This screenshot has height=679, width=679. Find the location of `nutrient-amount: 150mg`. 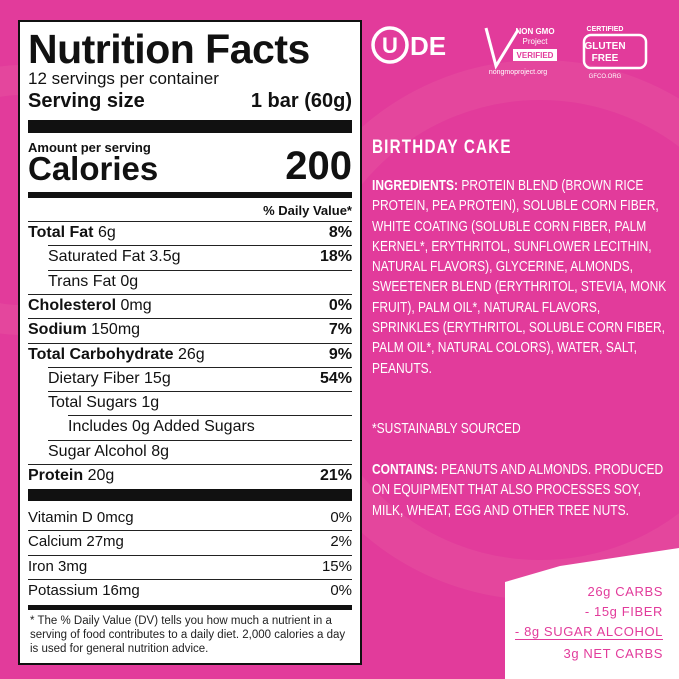

nutrient-amount: 150mg is located at coordinates (116, 330).